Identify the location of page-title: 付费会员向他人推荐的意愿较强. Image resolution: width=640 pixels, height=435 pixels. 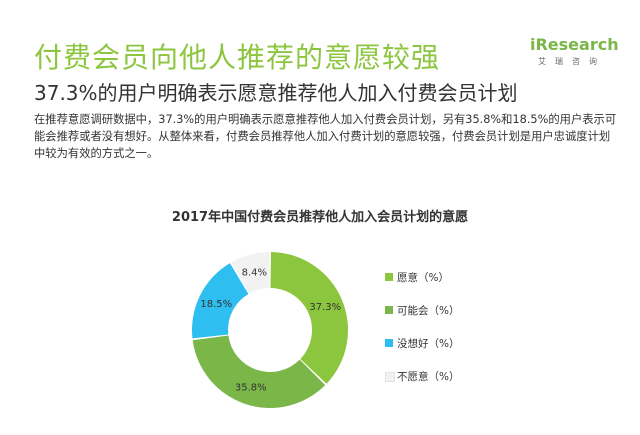
(237, 57).